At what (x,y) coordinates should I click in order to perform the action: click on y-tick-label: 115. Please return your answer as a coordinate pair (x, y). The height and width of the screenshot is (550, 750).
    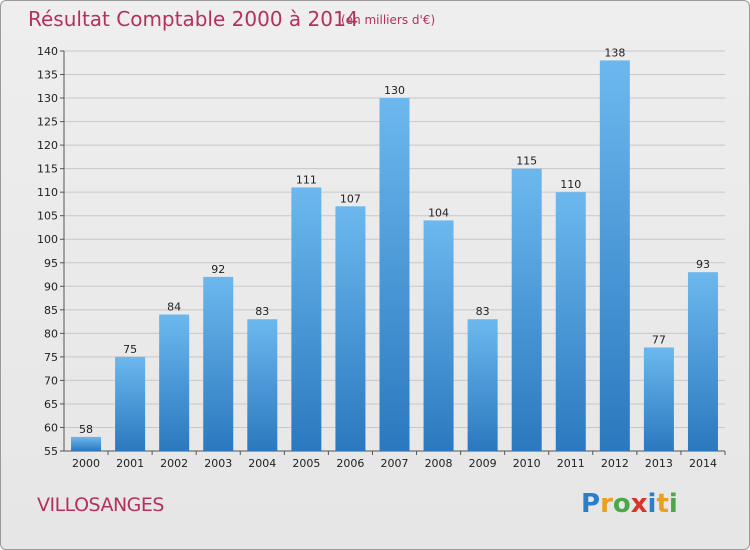
    Looking at the image, I should click on (47, 169).